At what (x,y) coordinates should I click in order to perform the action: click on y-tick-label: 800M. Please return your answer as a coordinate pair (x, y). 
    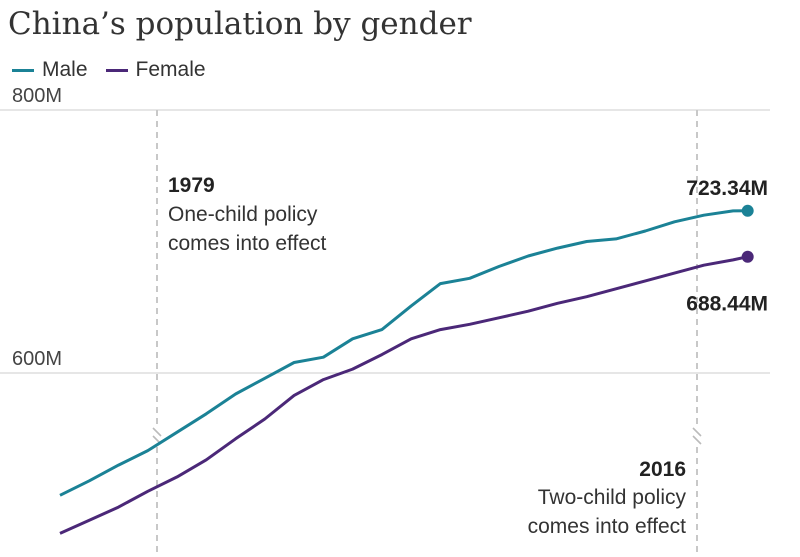
    Looking at the image, I should click on (37, 96).